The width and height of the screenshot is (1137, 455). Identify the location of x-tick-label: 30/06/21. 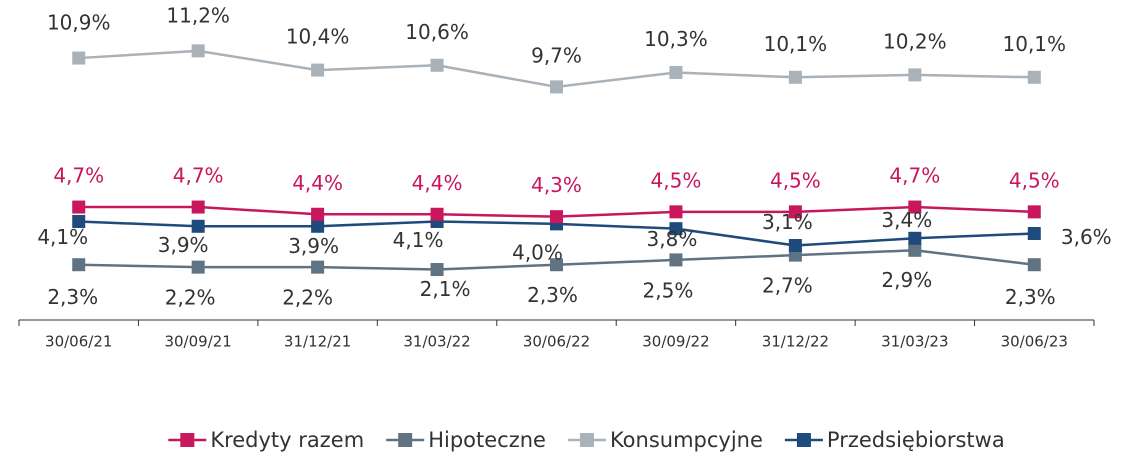
(78, 342).